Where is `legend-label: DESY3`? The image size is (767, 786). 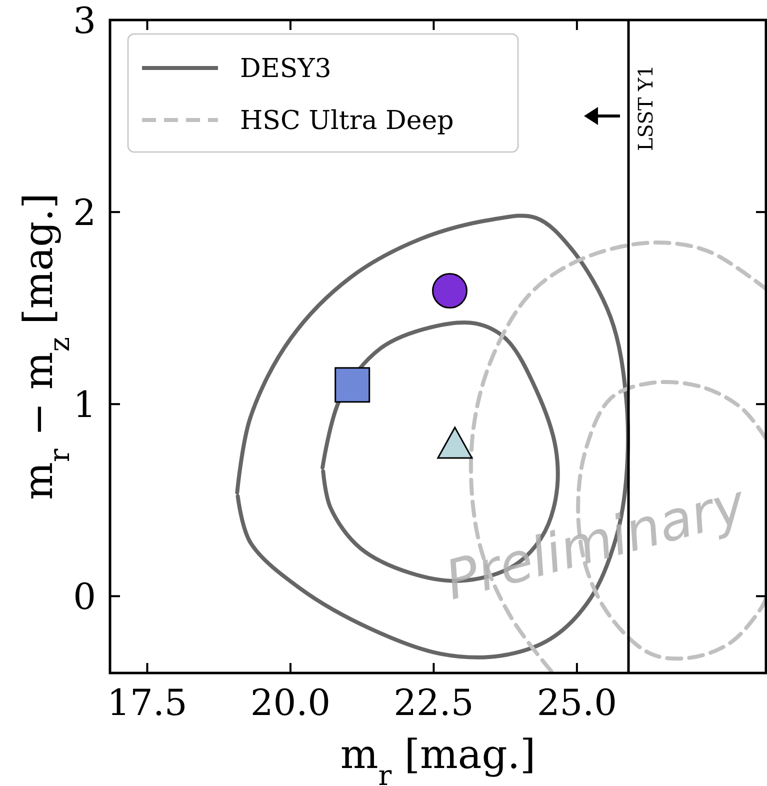
legend-label: DESY3 is located at coordinates (286, 69).